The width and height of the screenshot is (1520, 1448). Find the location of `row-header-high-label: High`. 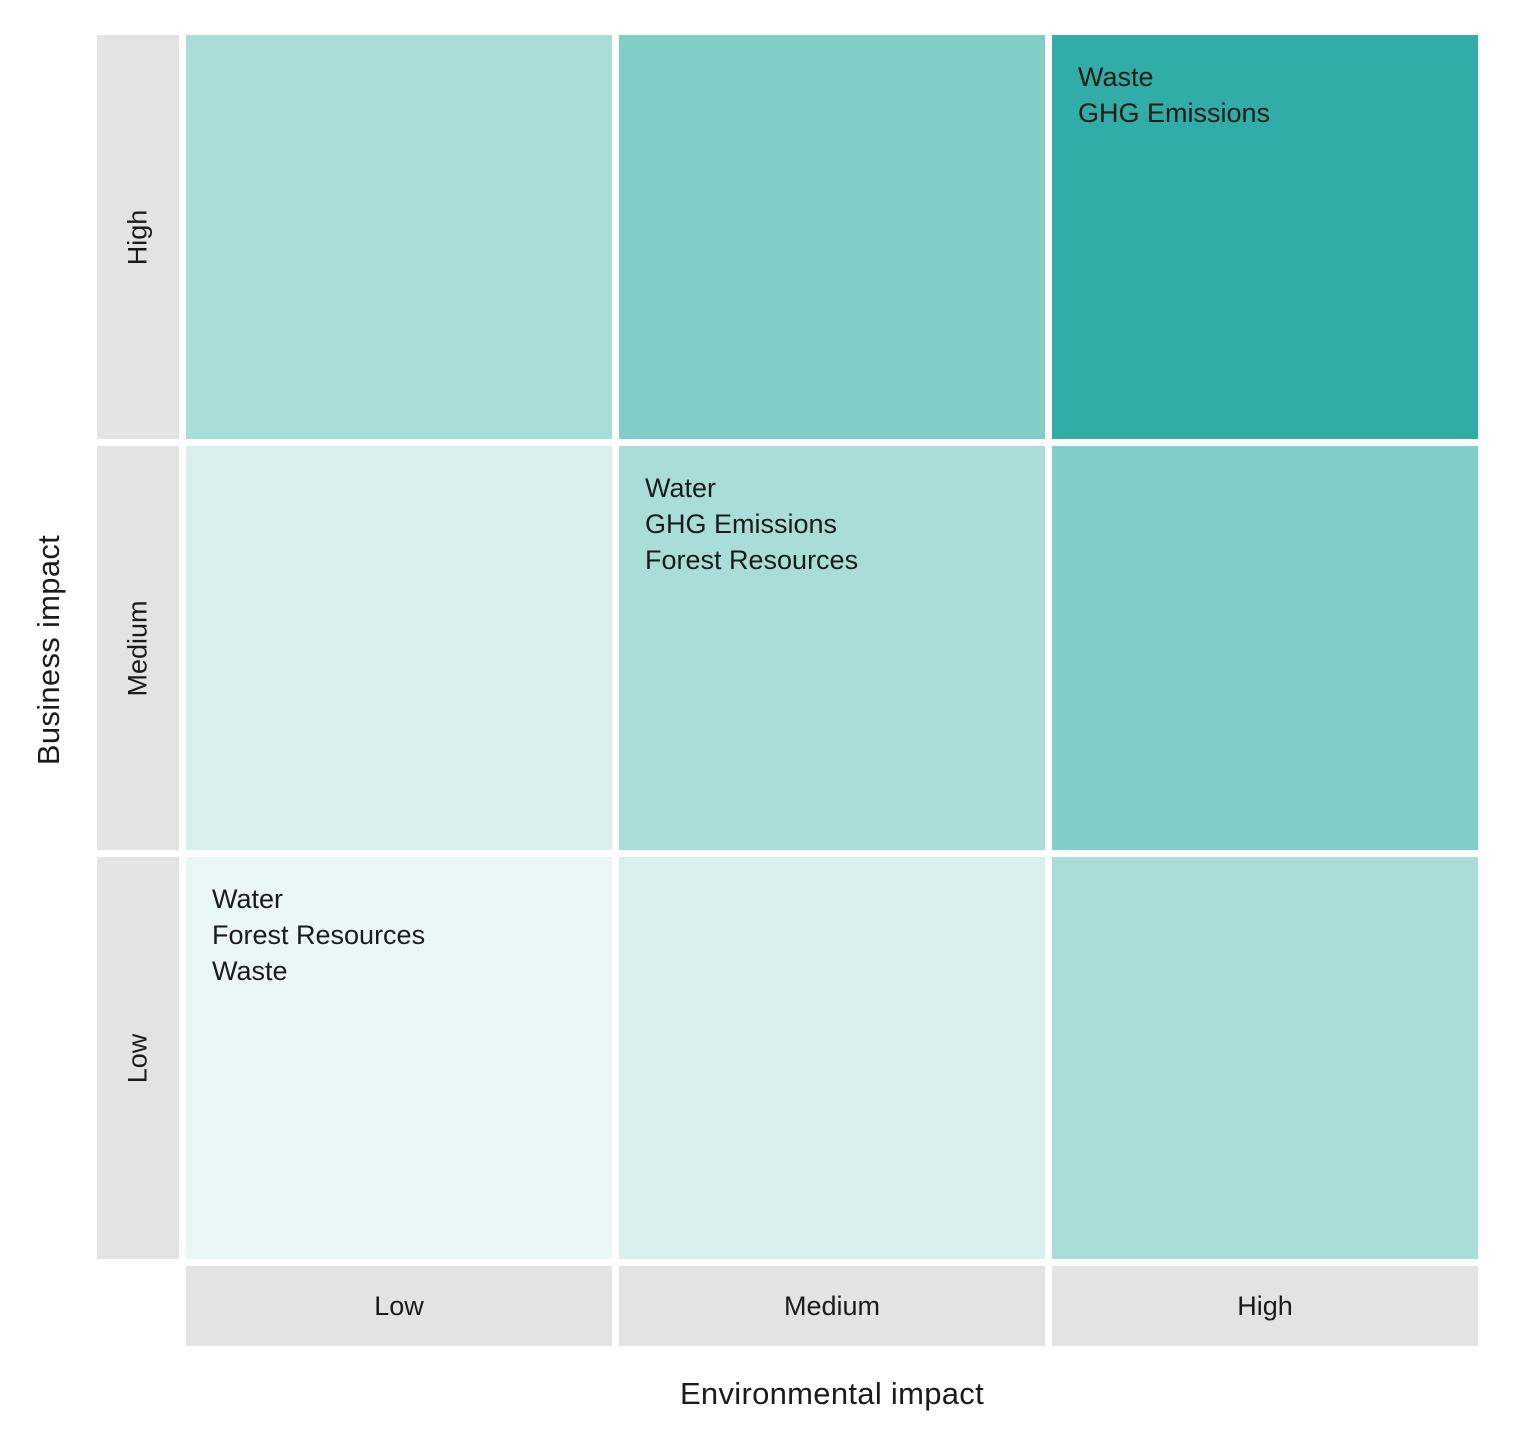

row-header-high-label: High is located at coordinates (137, 237).